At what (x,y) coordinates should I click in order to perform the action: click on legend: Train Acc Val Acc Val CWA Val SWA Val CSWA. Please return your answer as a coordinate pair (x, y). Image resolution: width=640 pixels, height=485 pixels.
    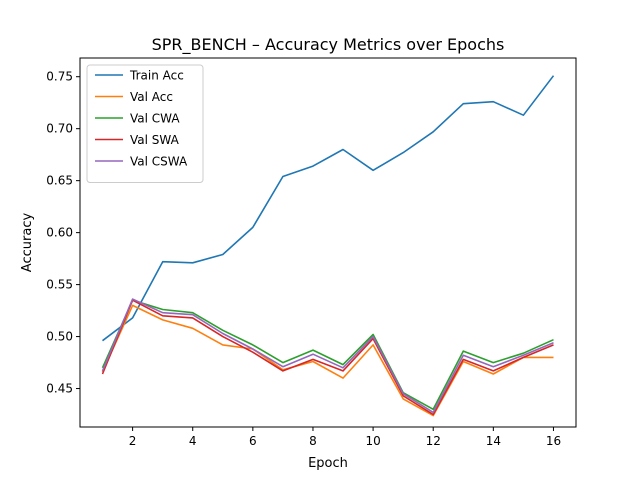
    Looking at the image, I should click on (145, 123).